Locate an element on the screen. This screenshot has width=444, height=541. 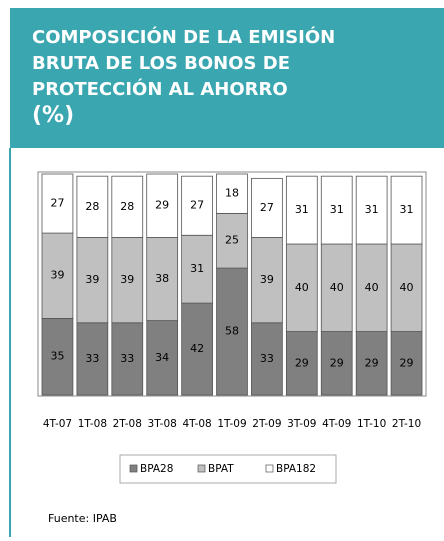
data-label: 38 is located at coordinates (162, 278).